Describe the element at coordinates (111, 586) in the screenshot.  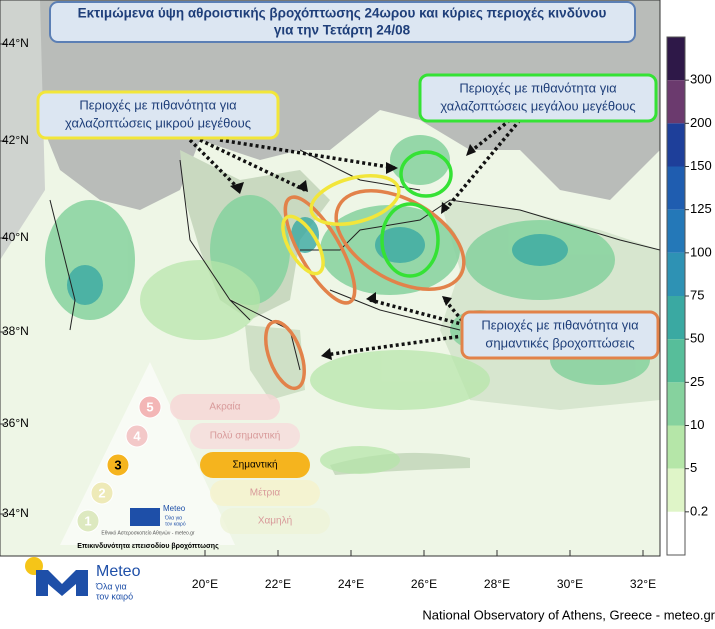
I see `logo-slogan: Όλα για` at that location.